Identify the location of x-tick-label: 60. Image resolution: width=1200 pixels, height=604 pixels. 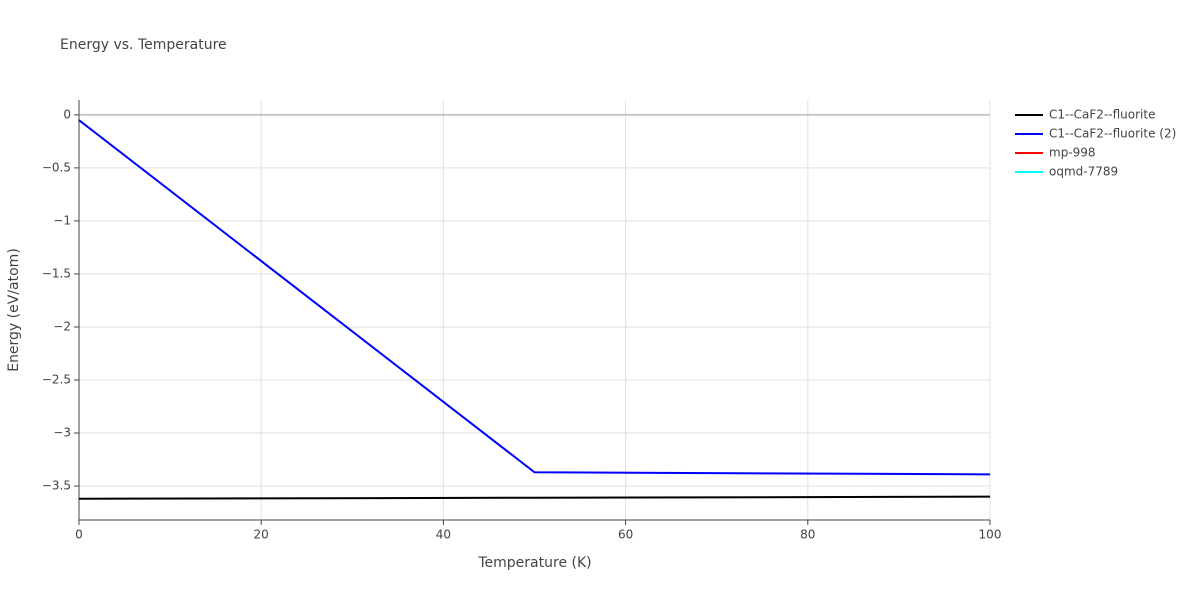
(625, 535).